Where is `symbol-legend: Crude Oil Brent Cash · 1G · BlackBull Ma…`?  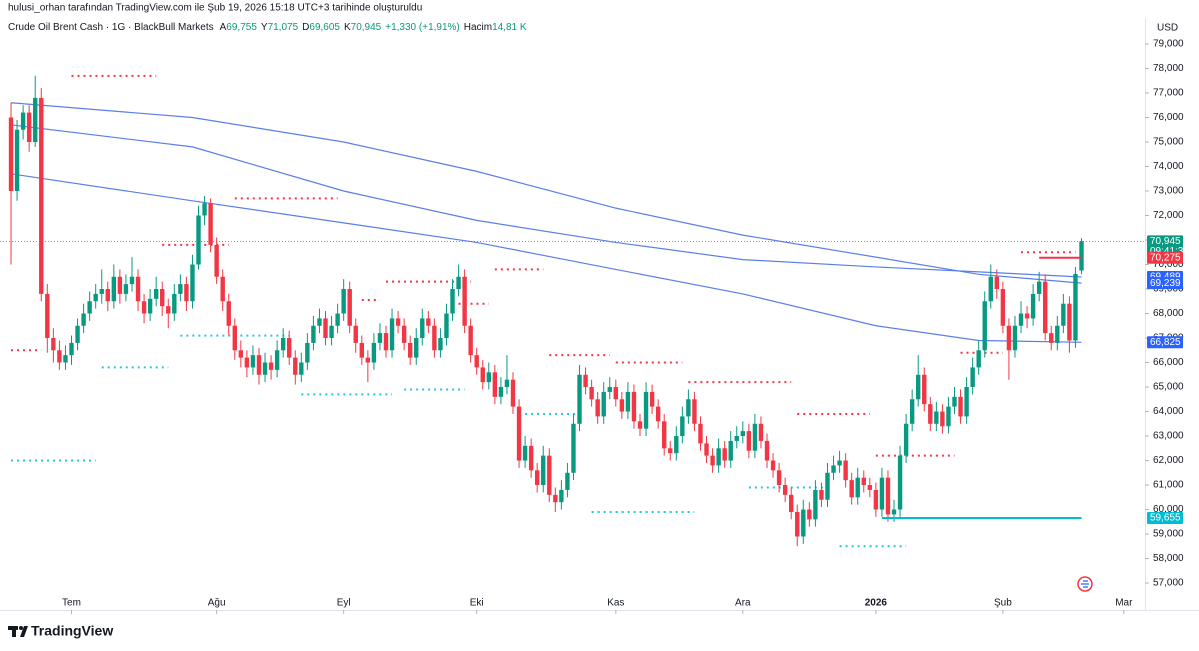
symbol-legend: Crude Oil Brent Cash · 1G · BlackBull Ma… is located at coordinates (267, 27).